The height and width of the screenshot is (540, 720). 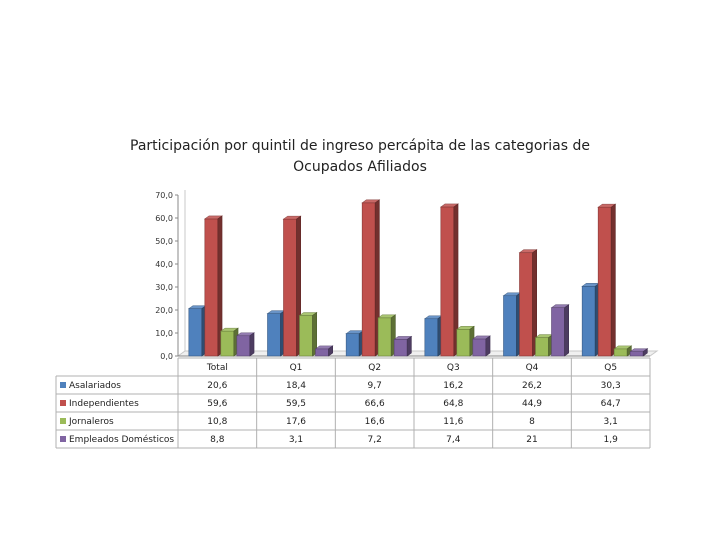 I want to click on y-tick-label: 20,0, so click(x=164, y=310).